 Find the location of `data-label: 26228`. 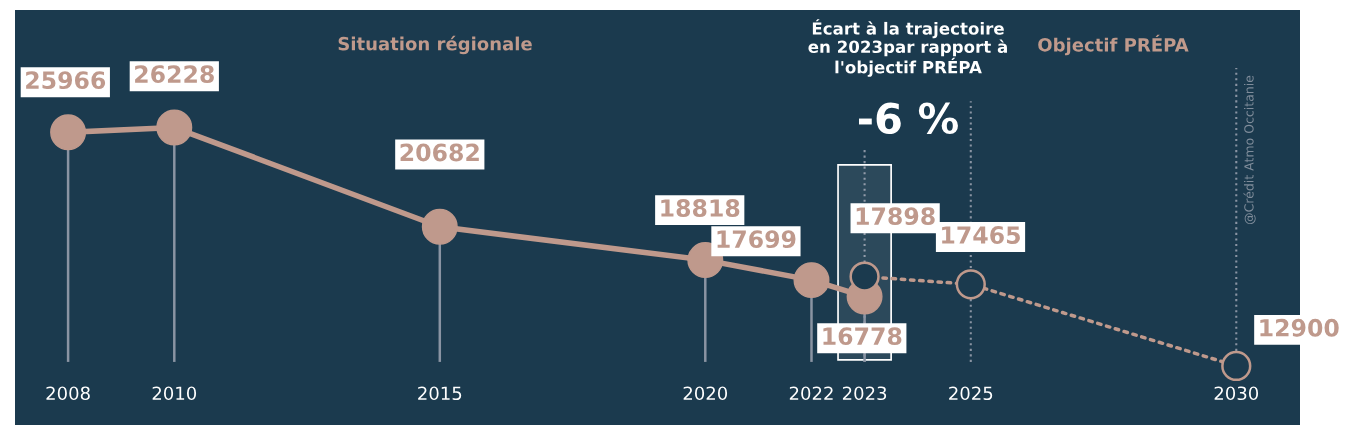

data-label: 26228 is located at coordinates (174, 74).